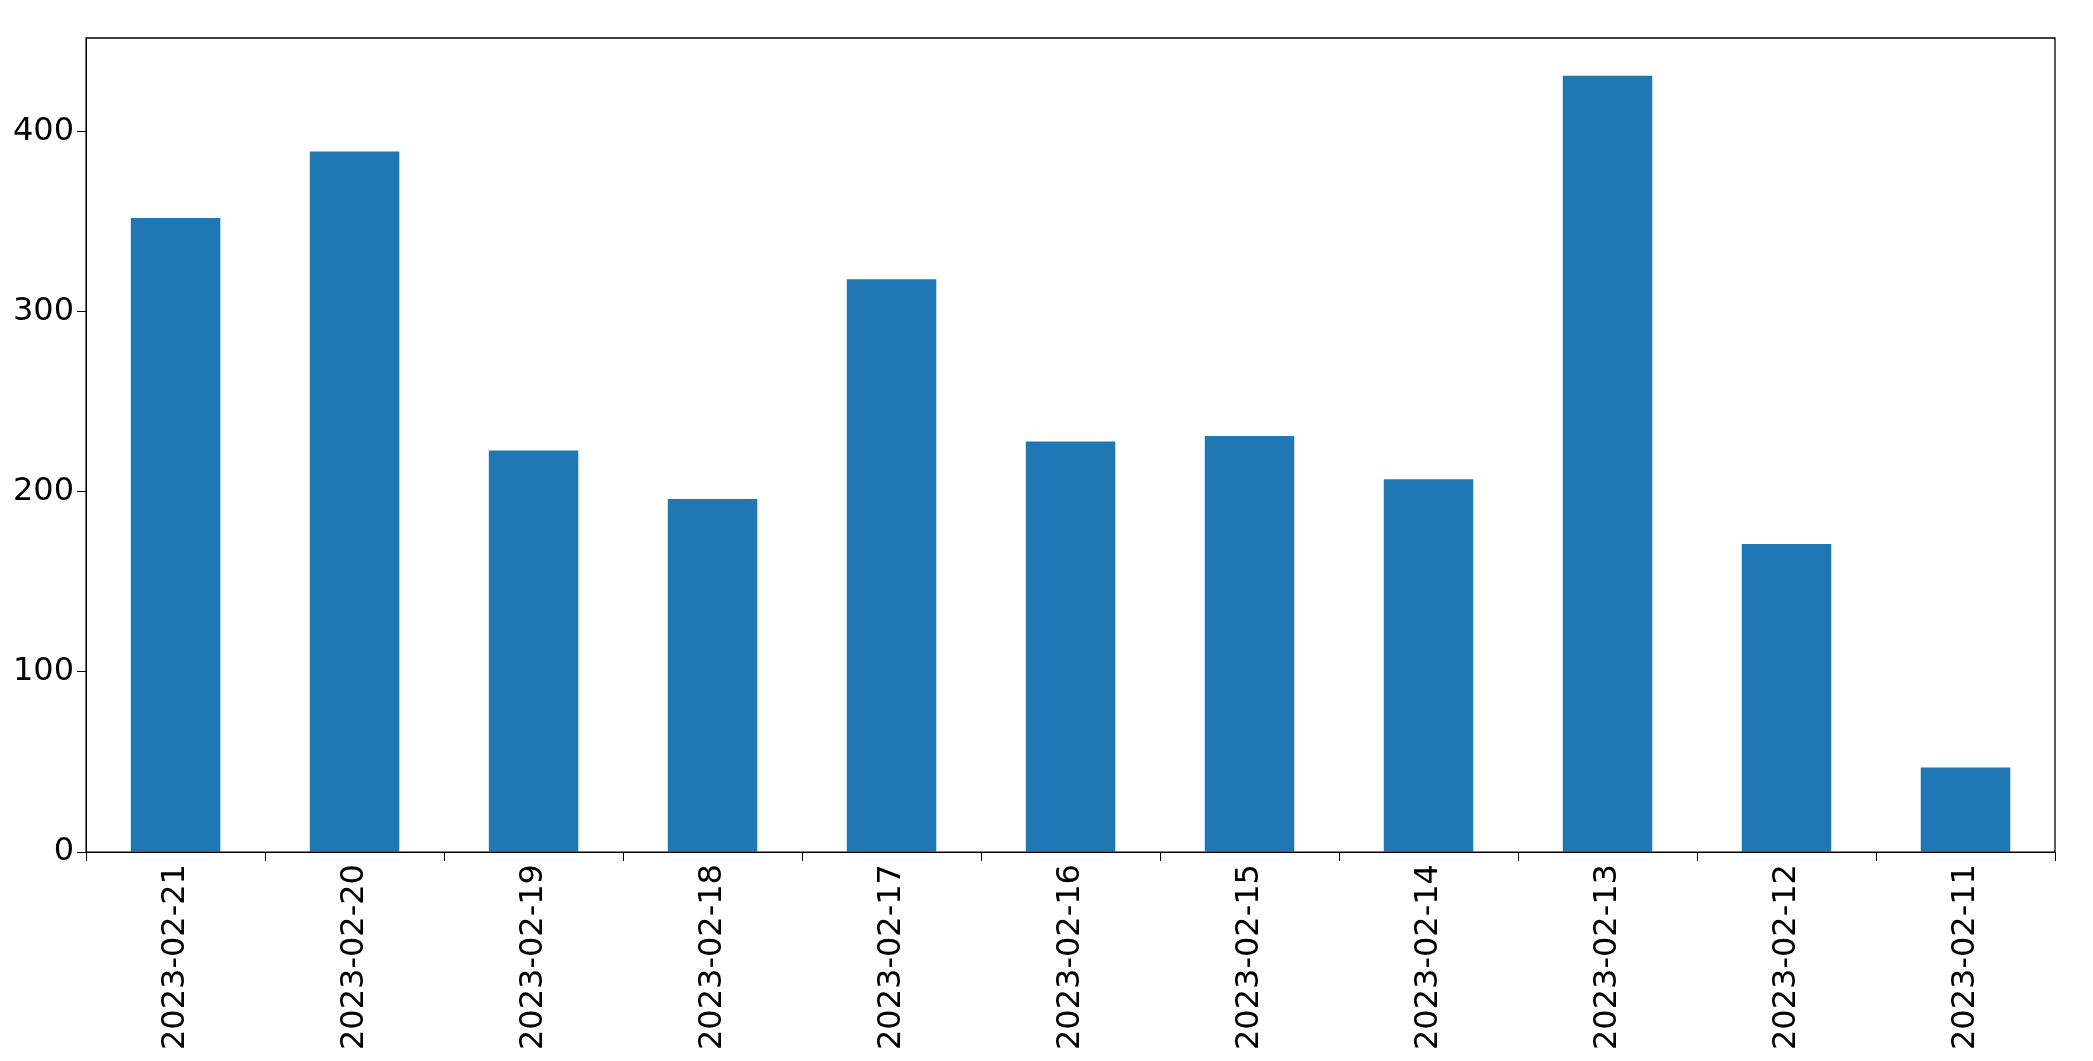 This screenshot has height=1061, width=2093. I want to click on x-tick-label: 2023-02-19, so click(530, 957).